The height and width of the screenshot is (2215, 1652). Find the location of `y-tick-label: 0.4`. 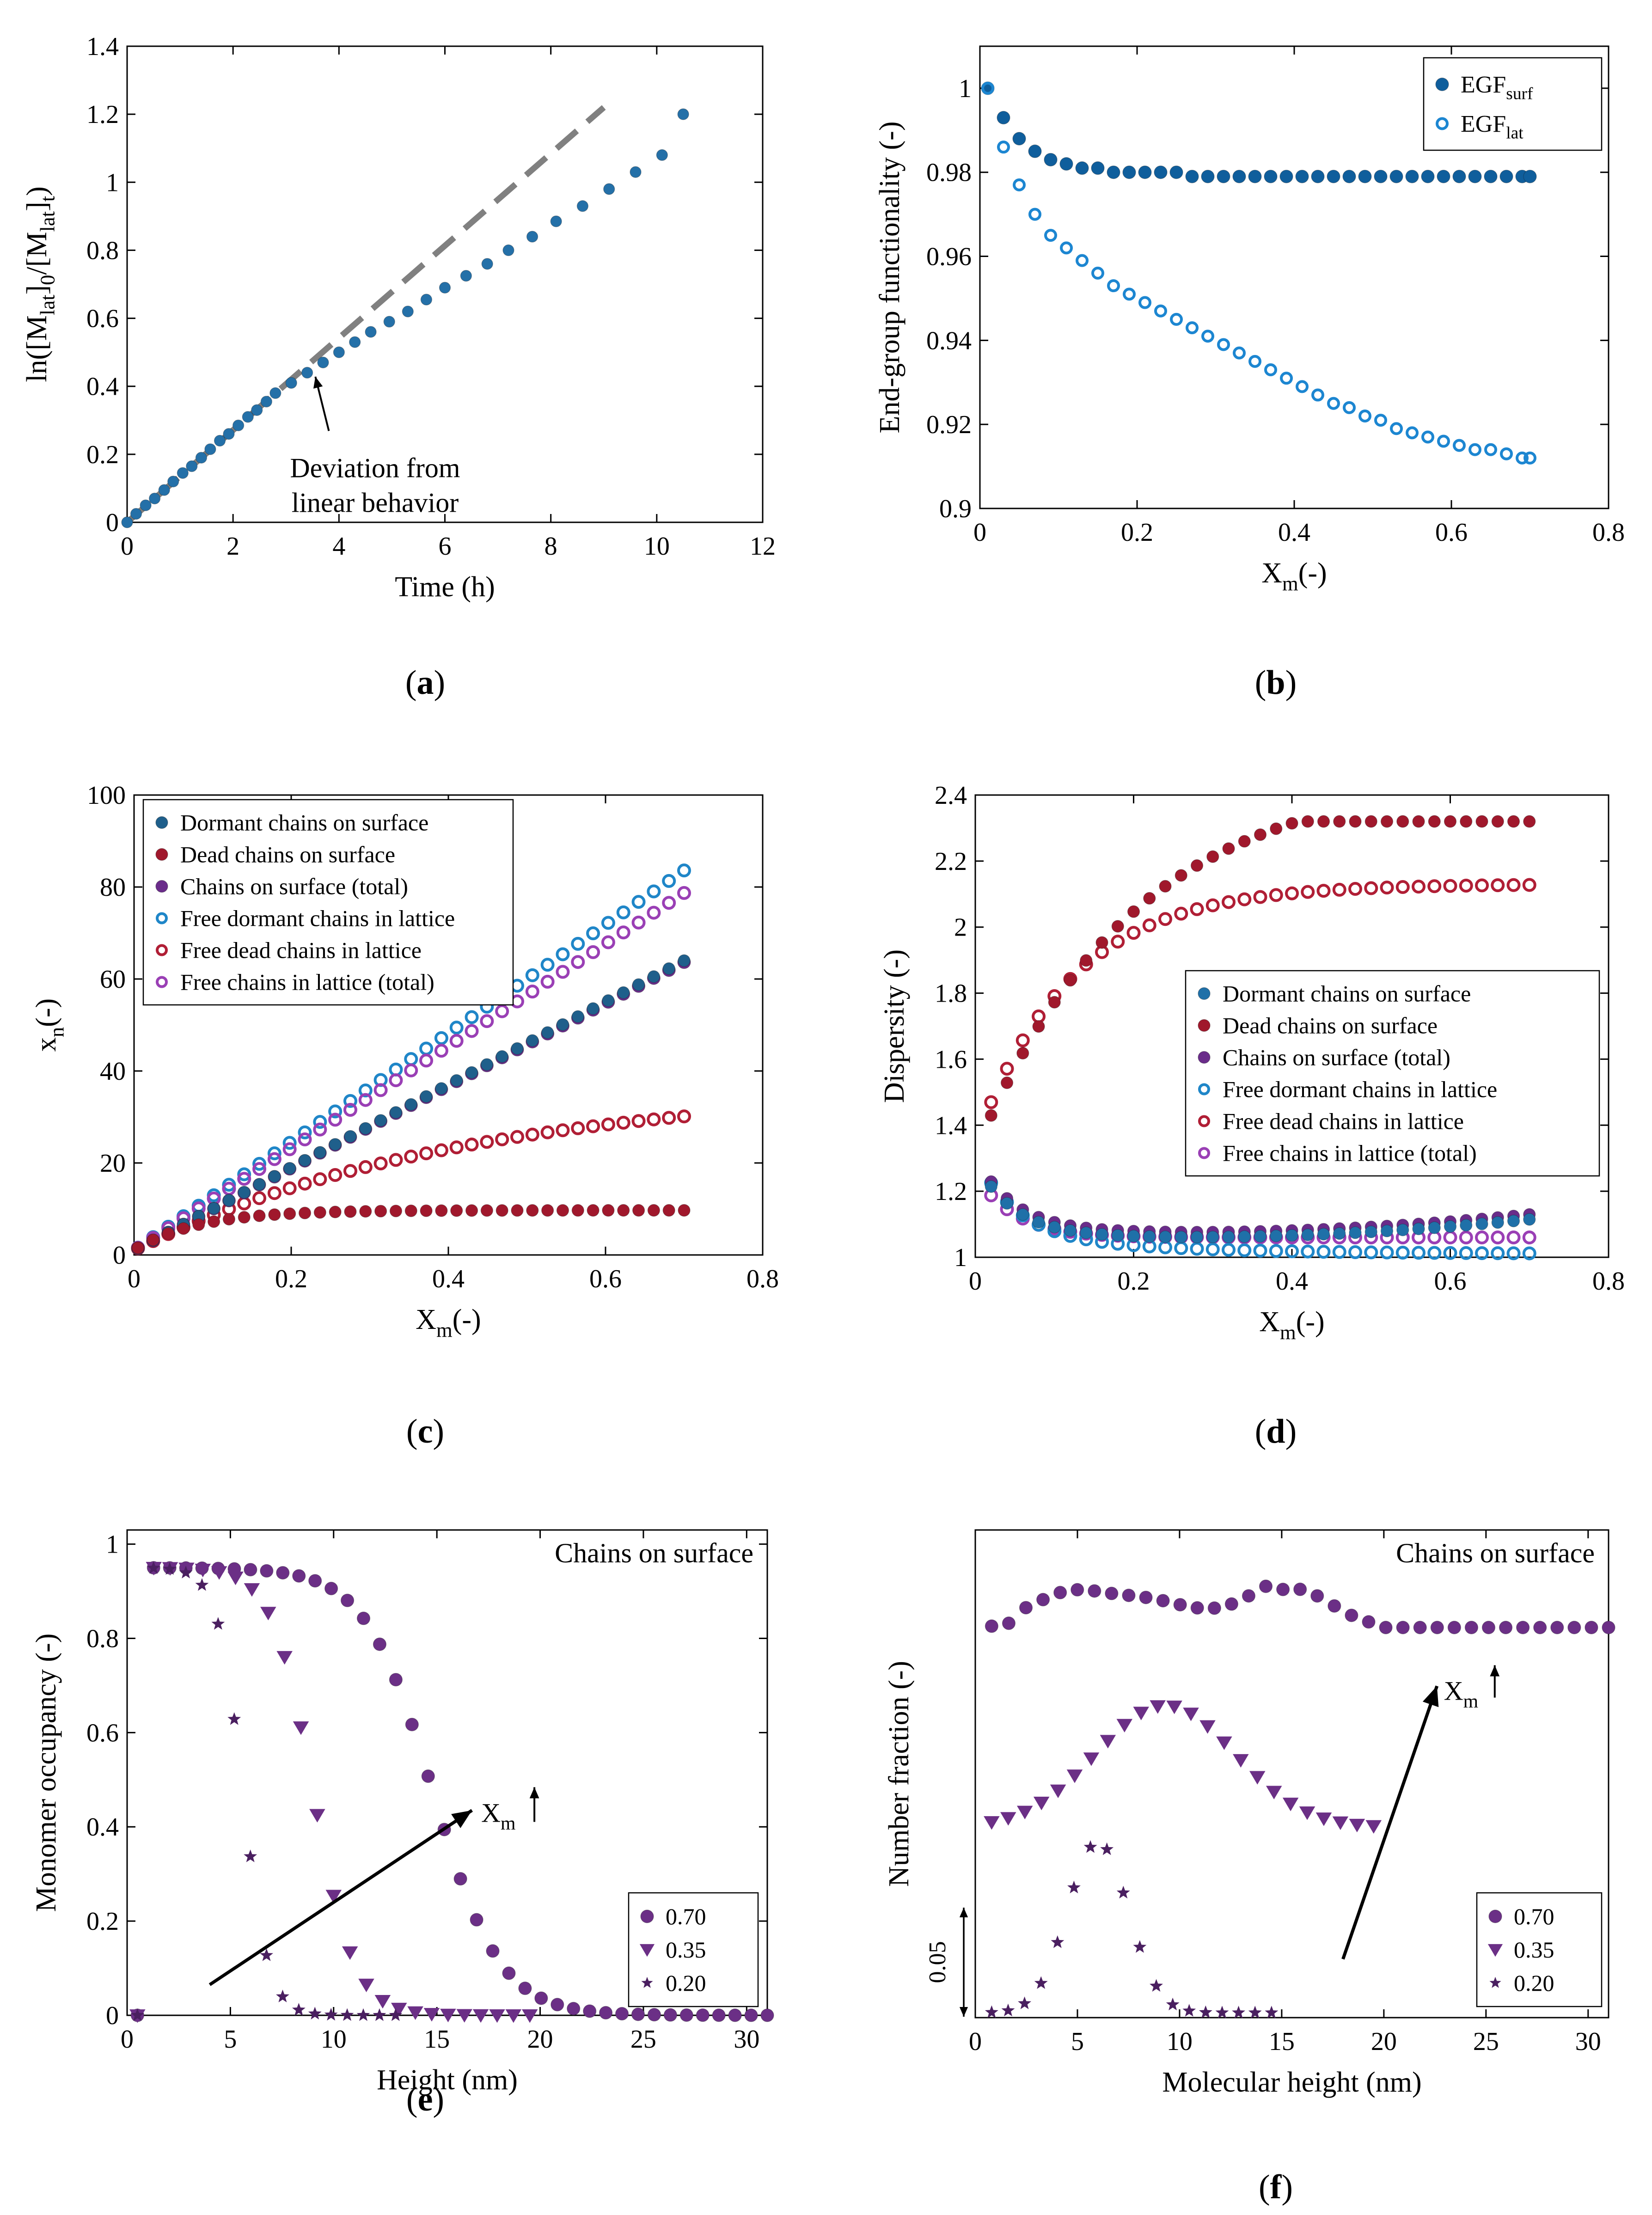

y-tick-label: 0.4 is located at coordinates (102, 387).